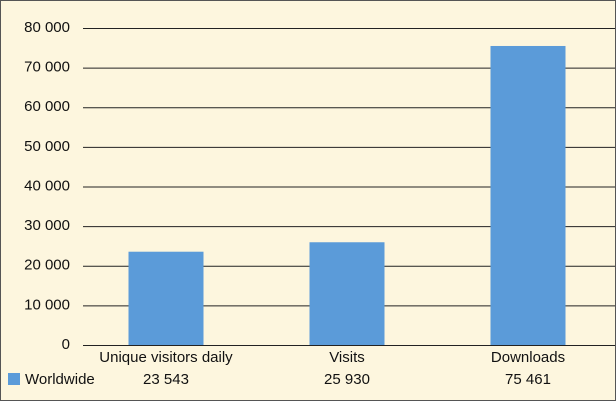  Describe the element at coordinates (66, 344) in the screenshot. I see `y-tick-label: 0` at that location.